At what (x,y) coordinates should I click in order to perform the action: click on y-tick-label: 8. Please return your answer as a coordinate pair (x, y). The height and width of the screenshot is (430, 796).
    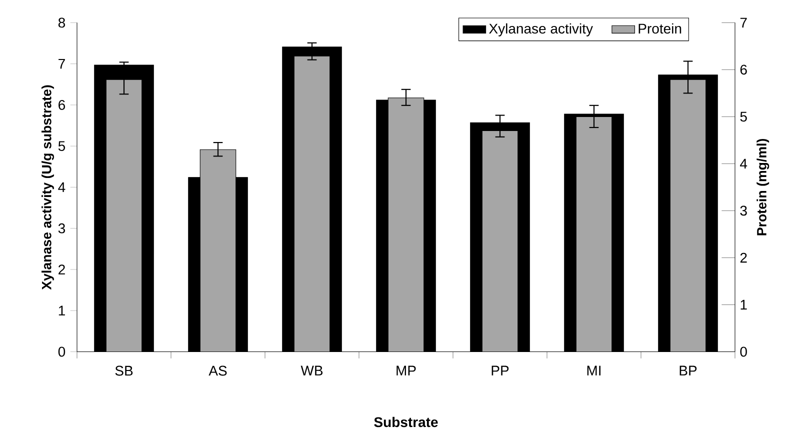
    Looking at the image, I should click on (62, 23).